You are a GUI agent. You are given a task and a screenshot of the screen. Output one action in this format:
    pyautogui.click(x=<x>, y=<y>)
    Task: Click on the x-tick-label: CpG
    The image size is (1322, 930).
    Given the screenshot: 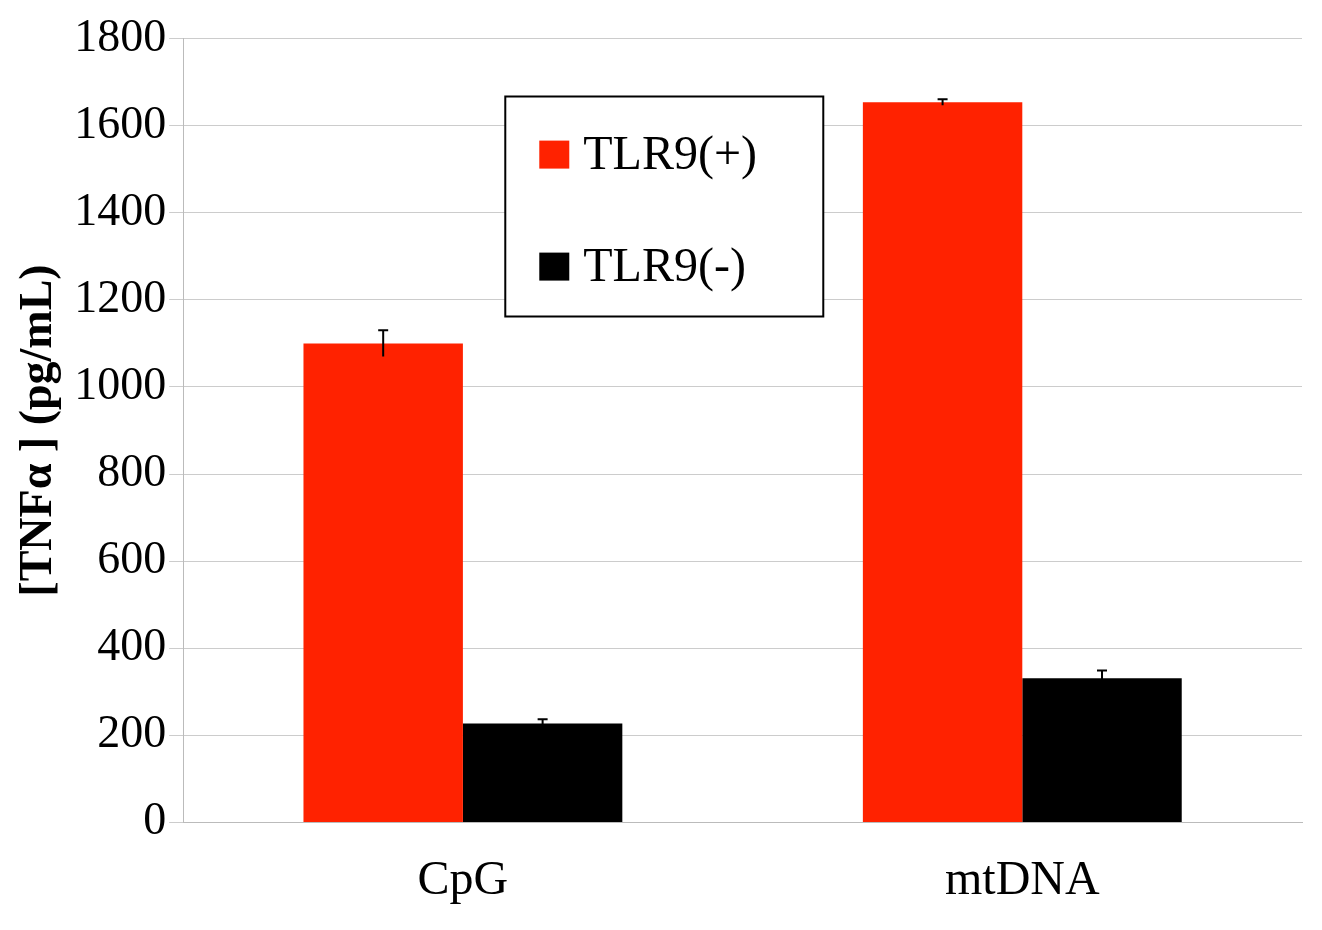 What is the action you would take?
    pyautogui.click(x=463, y=877)
    